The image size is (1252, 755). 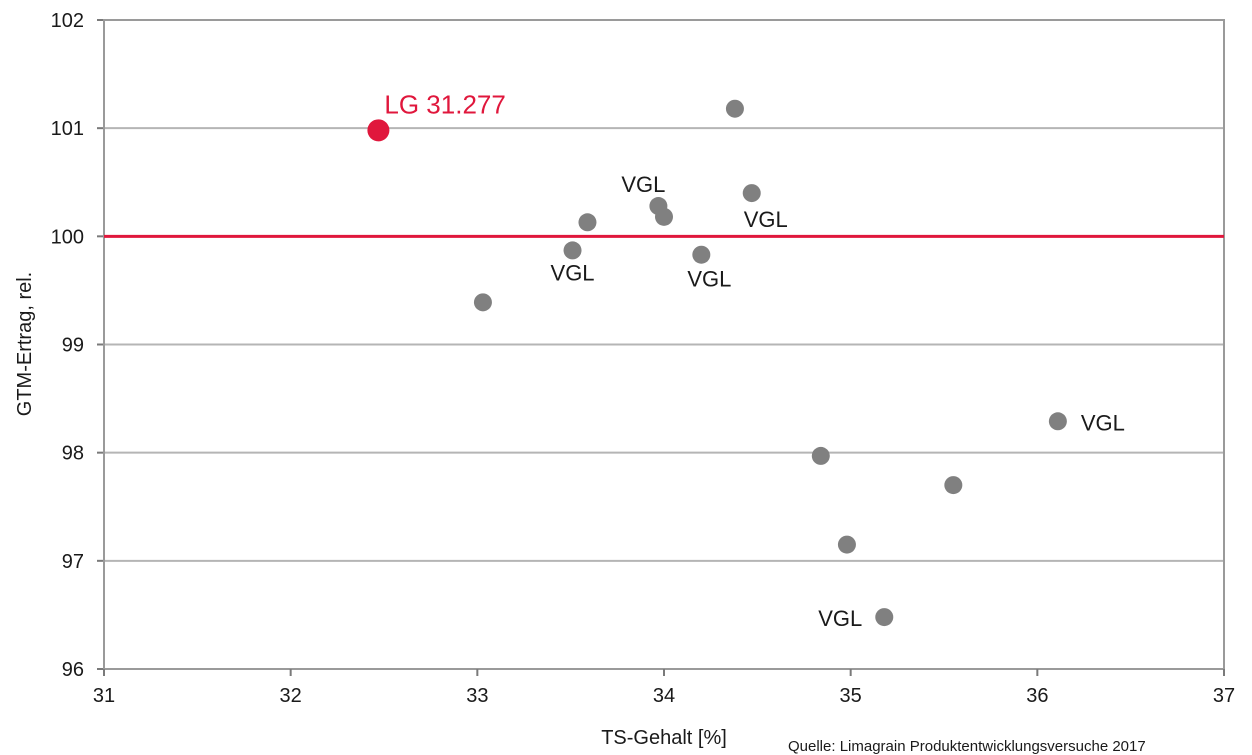 I want to click on x-tick-label-36: 36, so click(x=1037, y=696).